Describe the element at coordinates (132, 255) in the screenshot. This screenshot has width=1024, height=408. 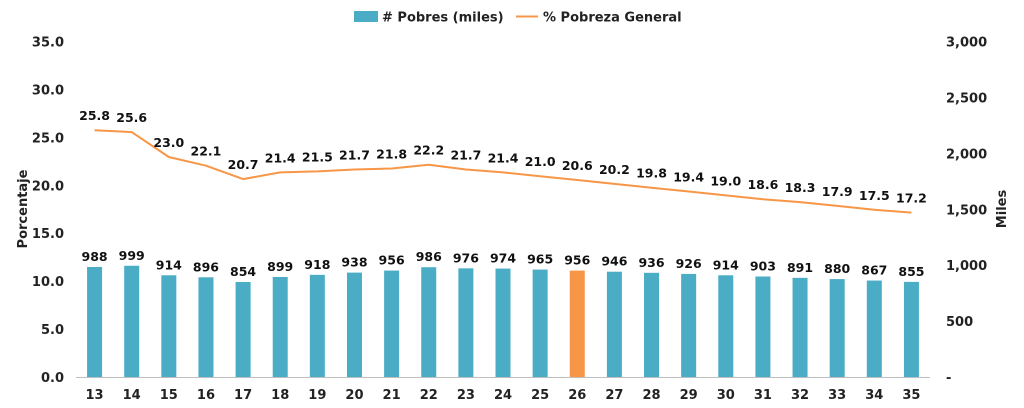
I see `bar-data-label: 999` at that location.